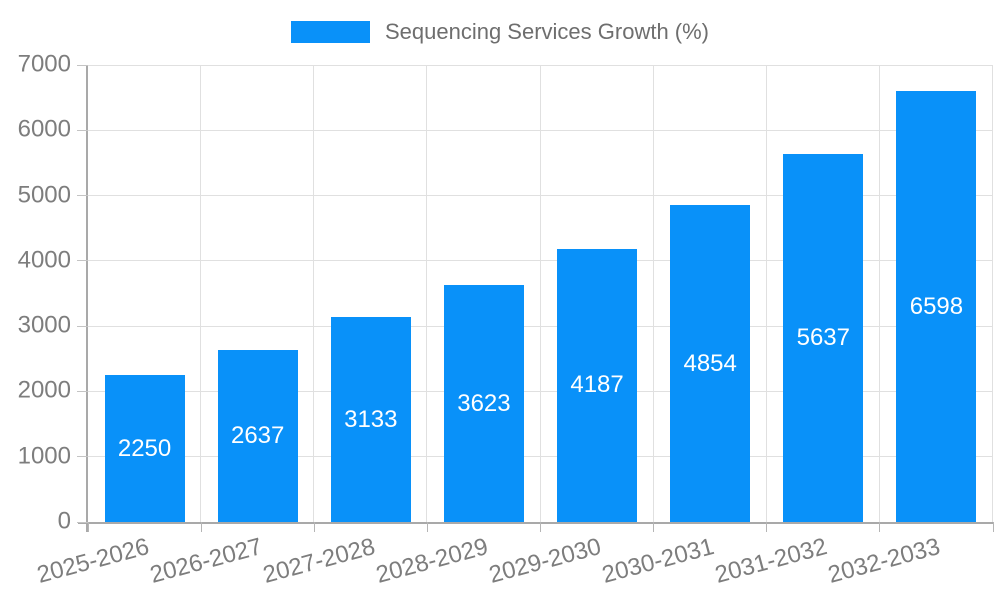  What do you see at coordinates (432, 561) in the screenshot?
I see `x-tick-label: 2028-2029` at bounding box center [432, 561].